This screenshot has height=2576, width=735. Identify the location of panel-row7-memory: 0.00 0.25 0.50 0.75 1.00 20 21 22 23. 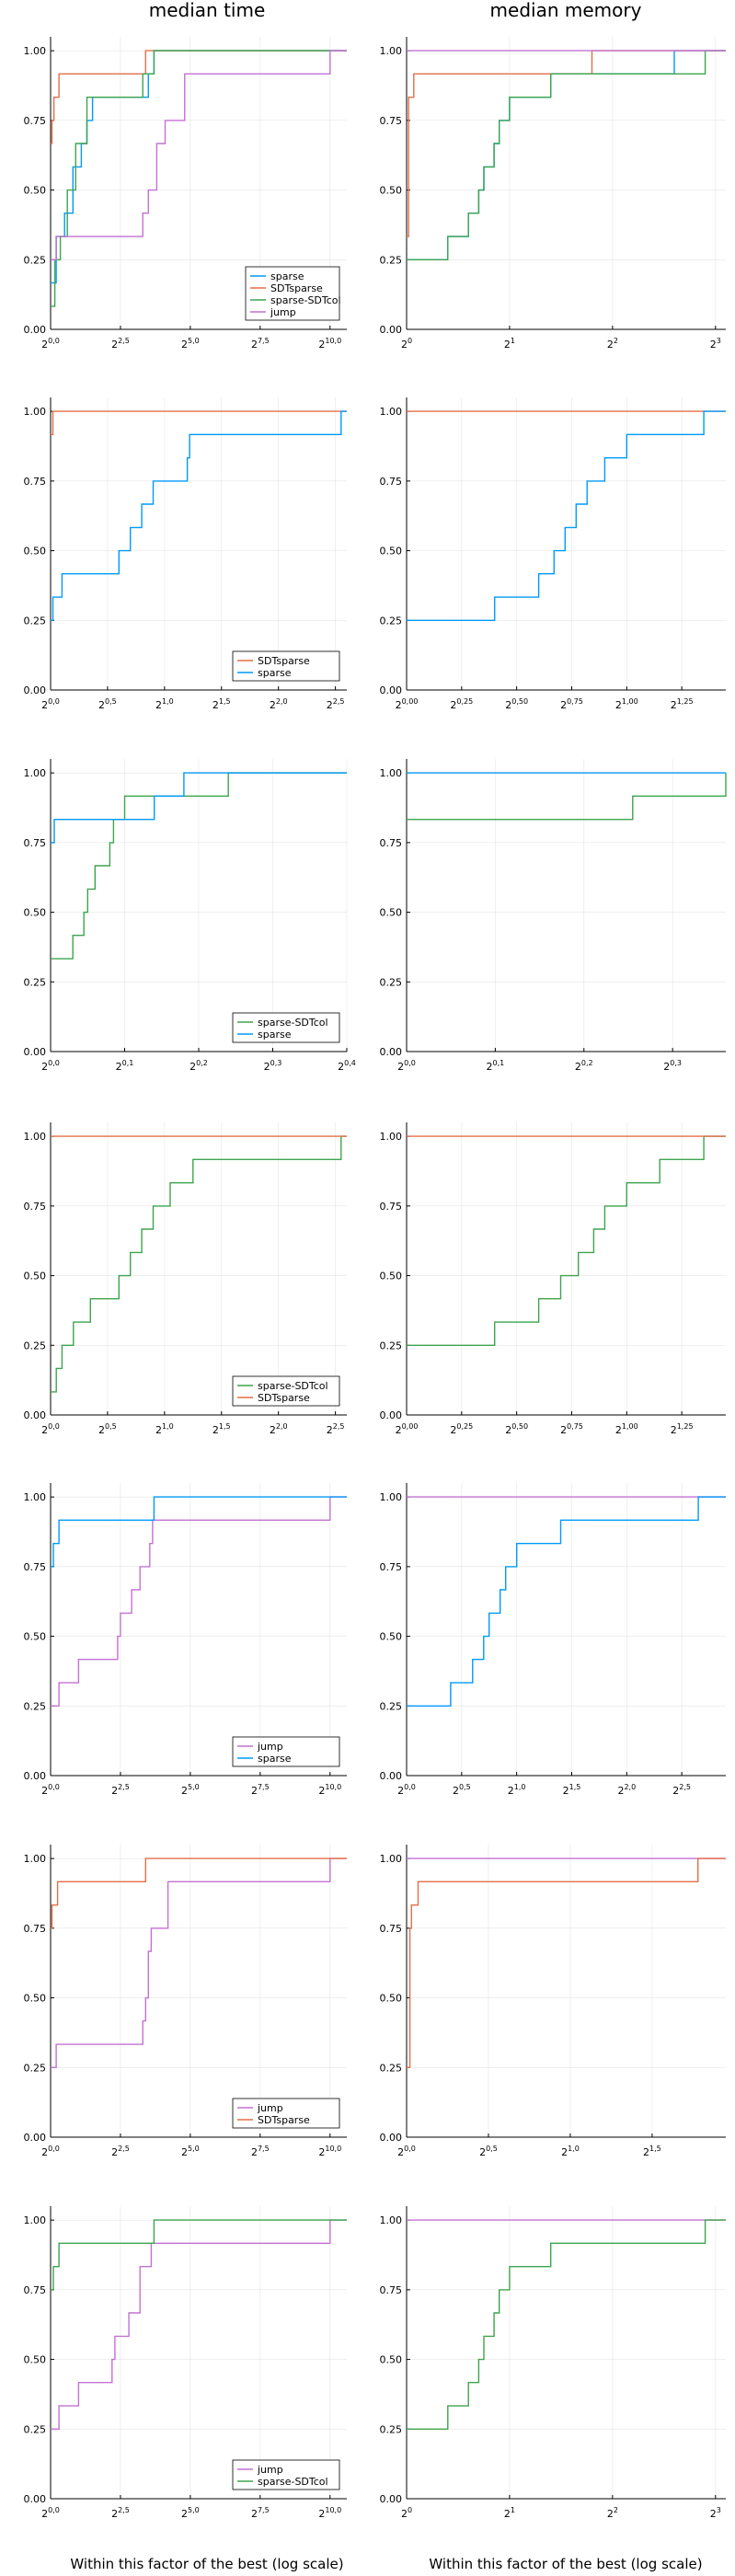
(553, 2363).